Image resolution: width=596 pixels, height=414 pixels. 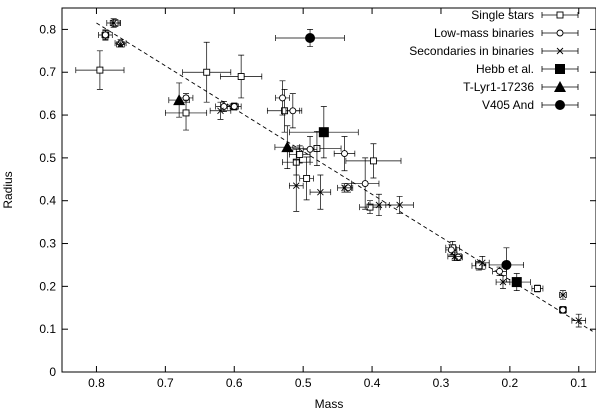 What do you see at coordinates (96, 383) in the screenshot?
I see `x-tick-label: 0.8` at bounding box center [96, 383].